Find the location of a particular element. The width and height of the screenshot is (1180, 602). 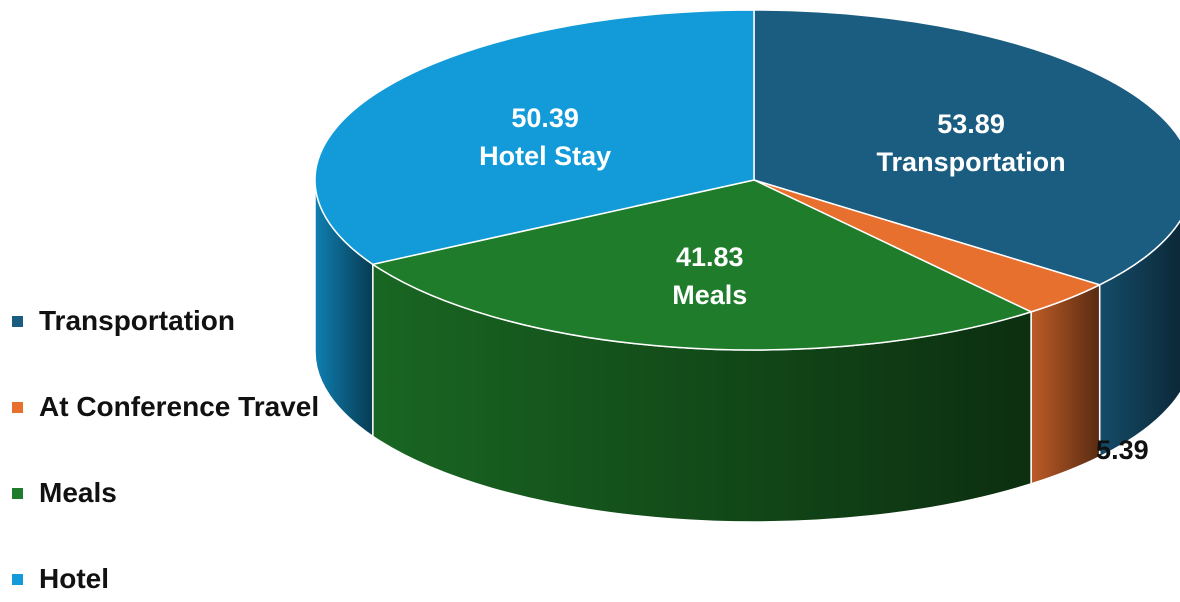

legend-swatch-meals is located at coordinates (17, 493).